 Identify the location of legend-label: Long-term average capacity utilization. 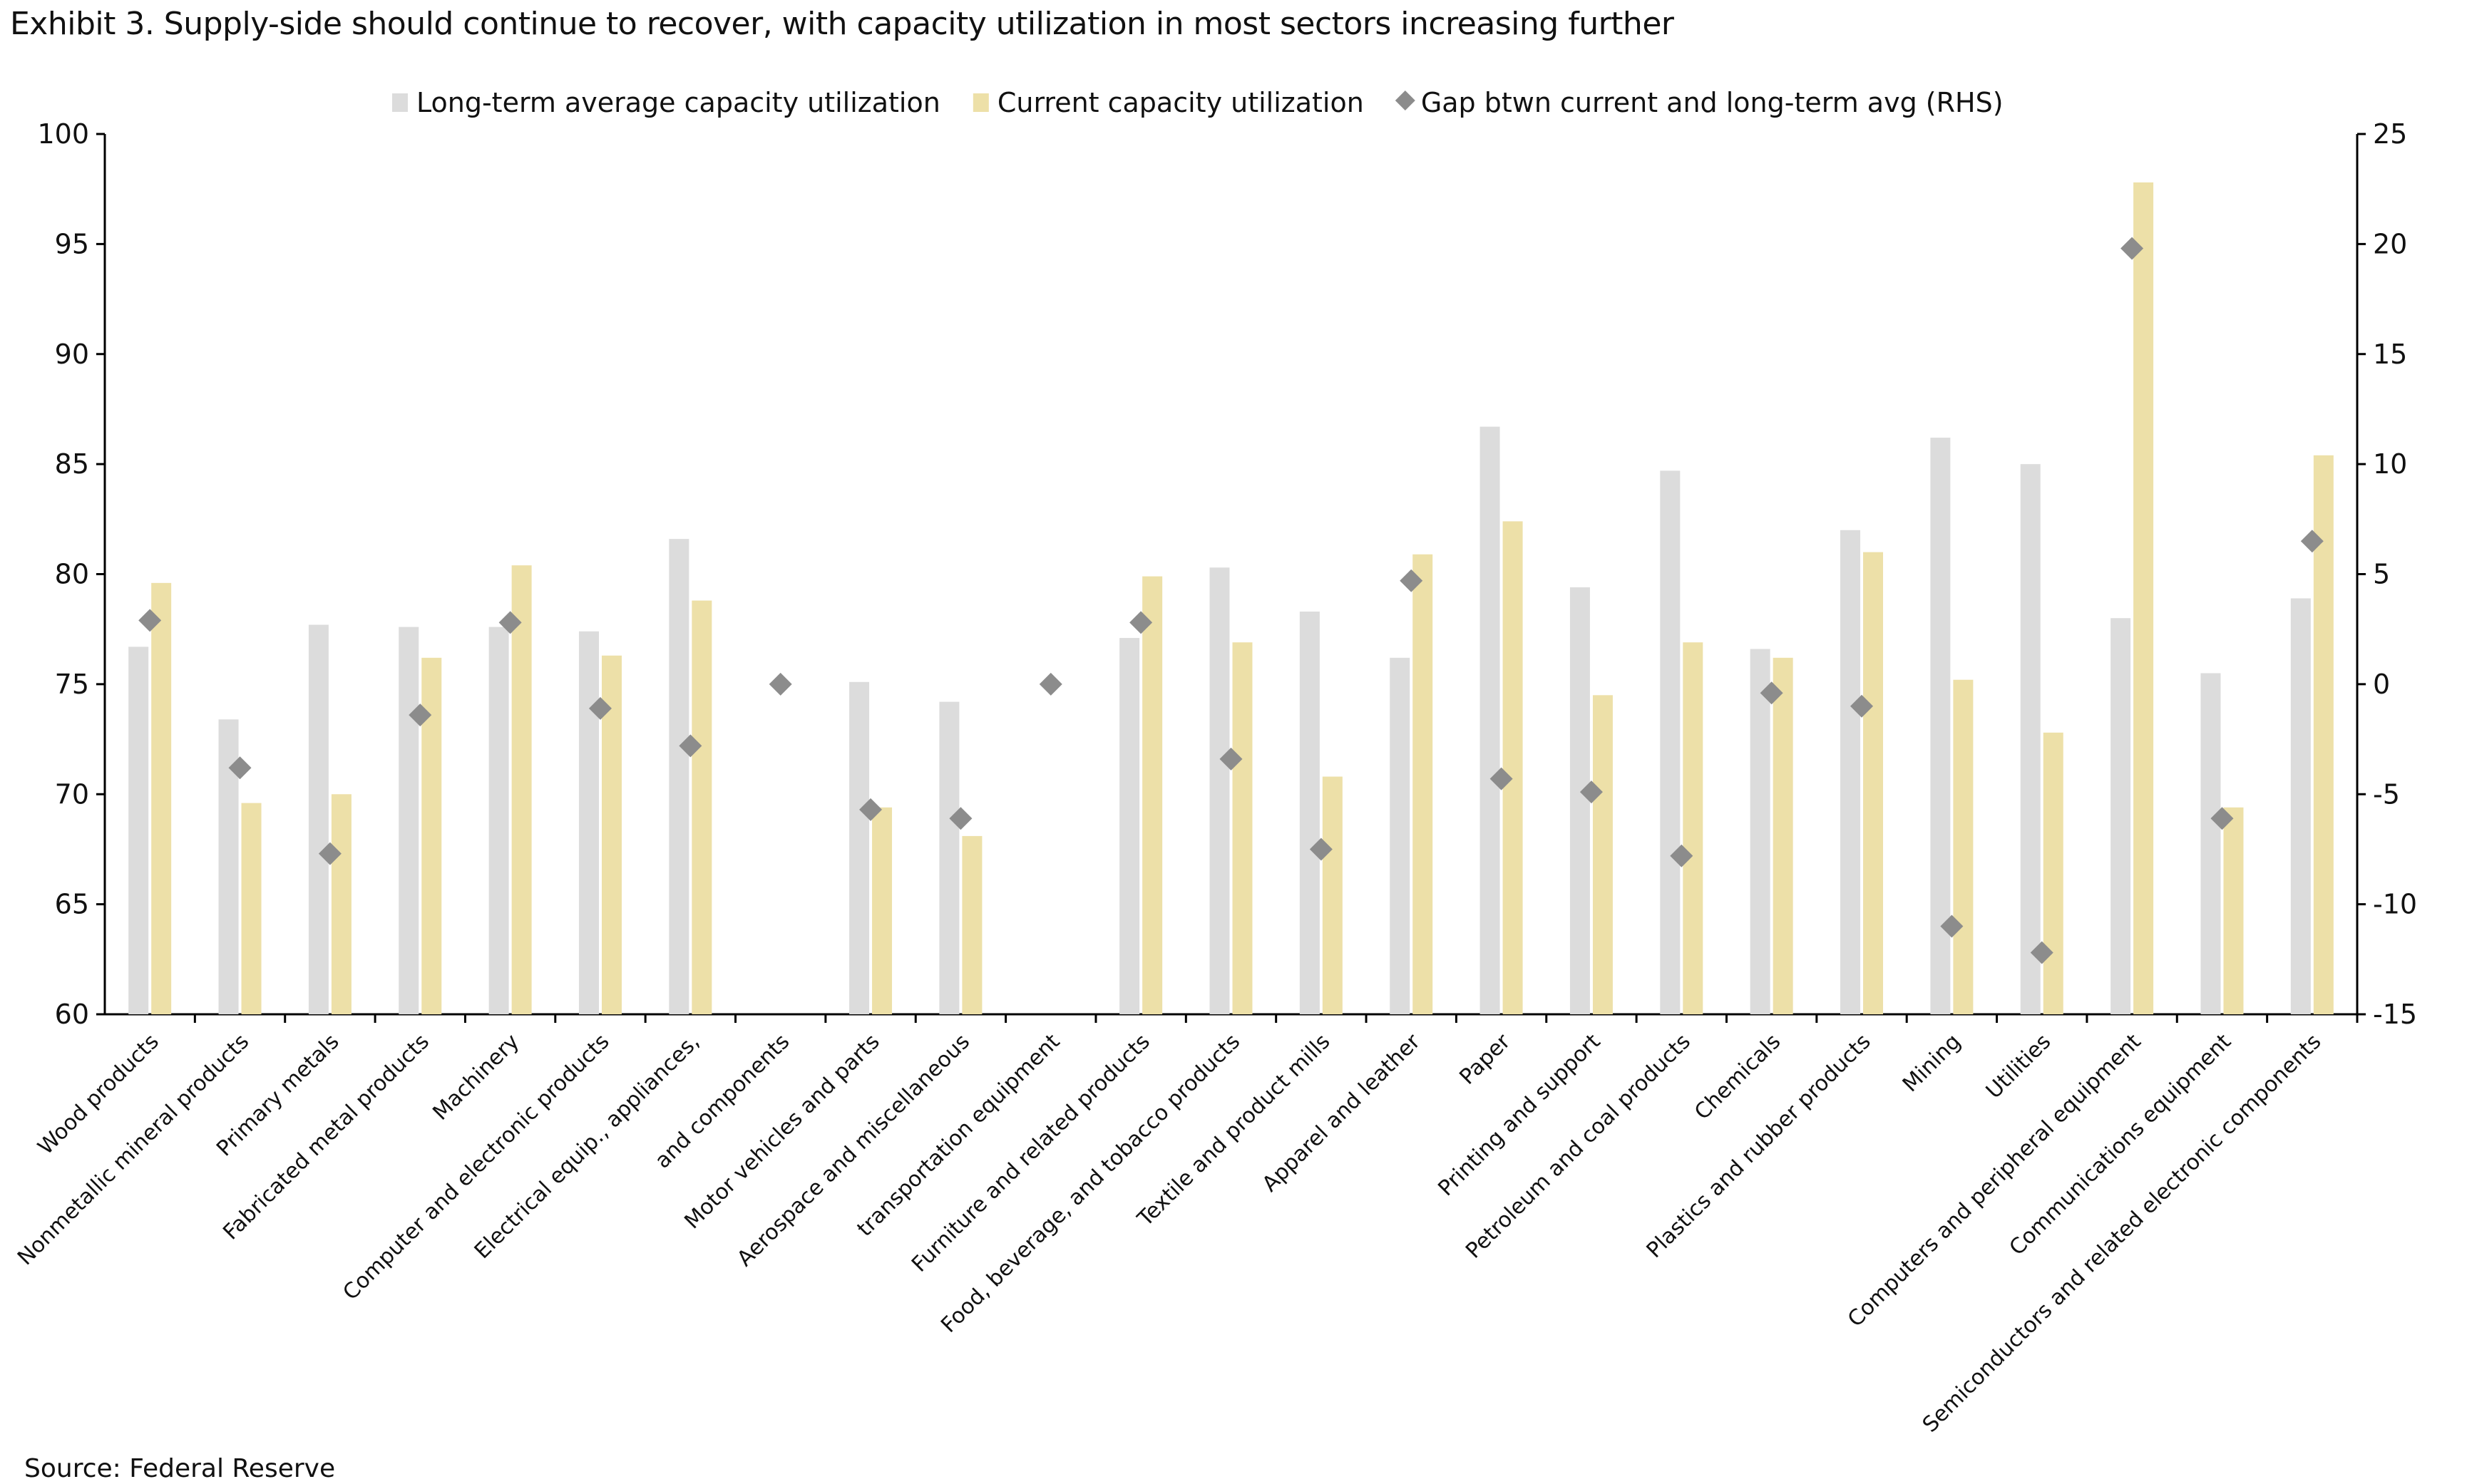
(678, 102).